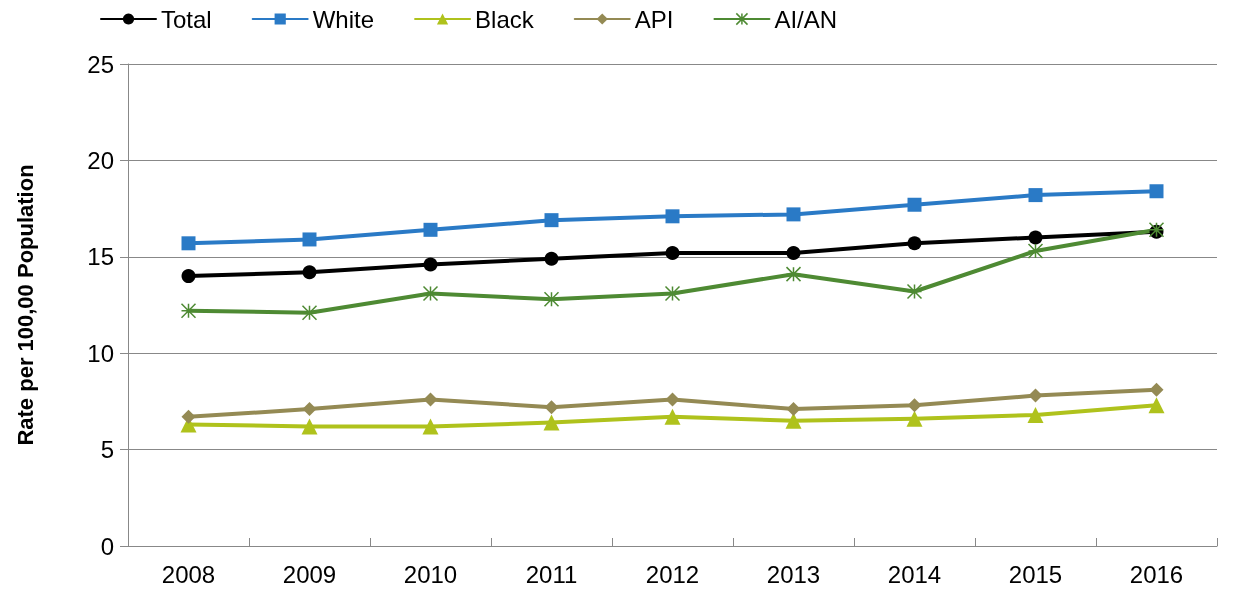 The image size is (1233, 602). Describe the element at coordinates (1156, 574) in the screenshot. I see `x-tick-label: 2016` at that location.